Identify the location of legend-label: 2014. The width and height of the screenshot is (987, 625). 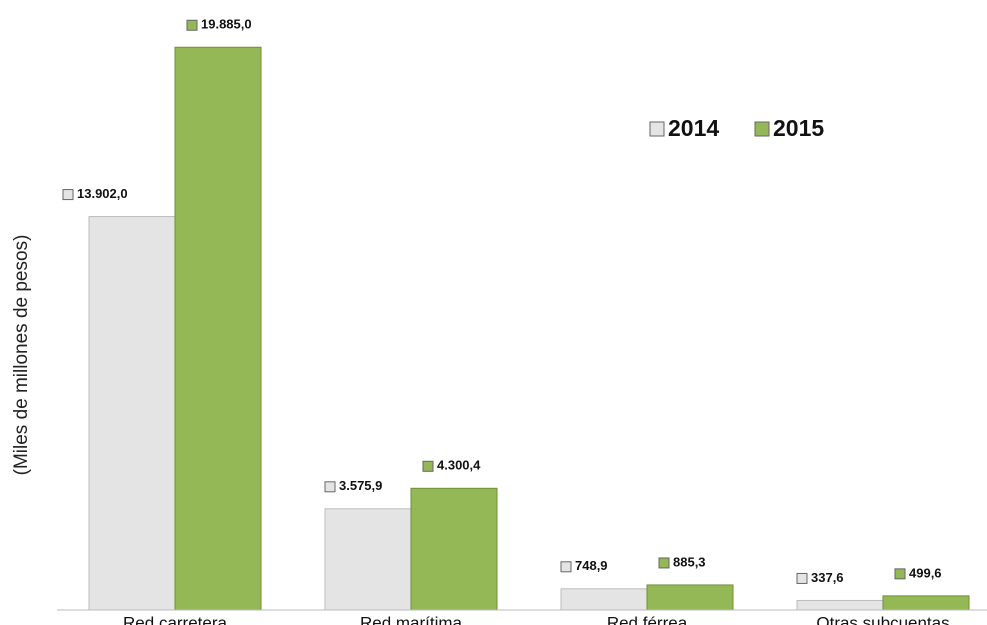
(693, 128).